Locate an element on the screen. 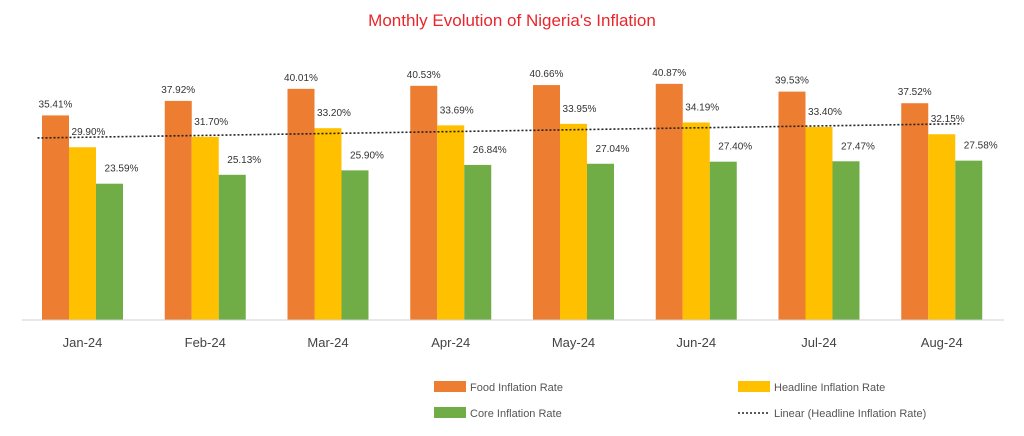 This screenshot has height=436, width=1024. data-label-core-inflation-rate-jan-24: 23.59% is located at coordinates (122, 169).